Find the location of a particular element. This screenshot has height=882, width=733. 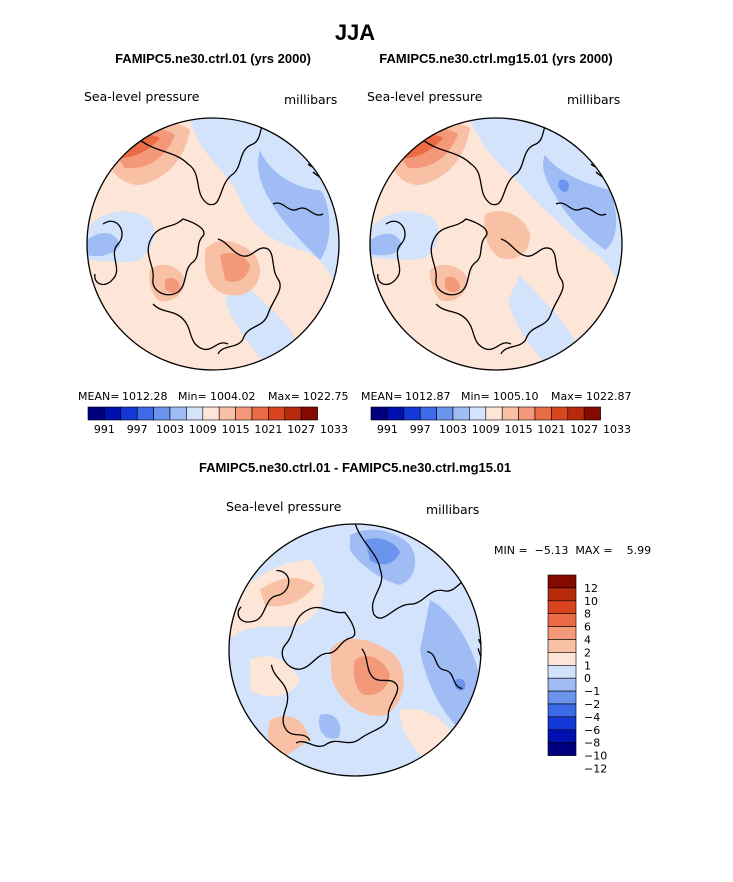

stats-mean: 1012.87 is located at coordinates (428, 396).